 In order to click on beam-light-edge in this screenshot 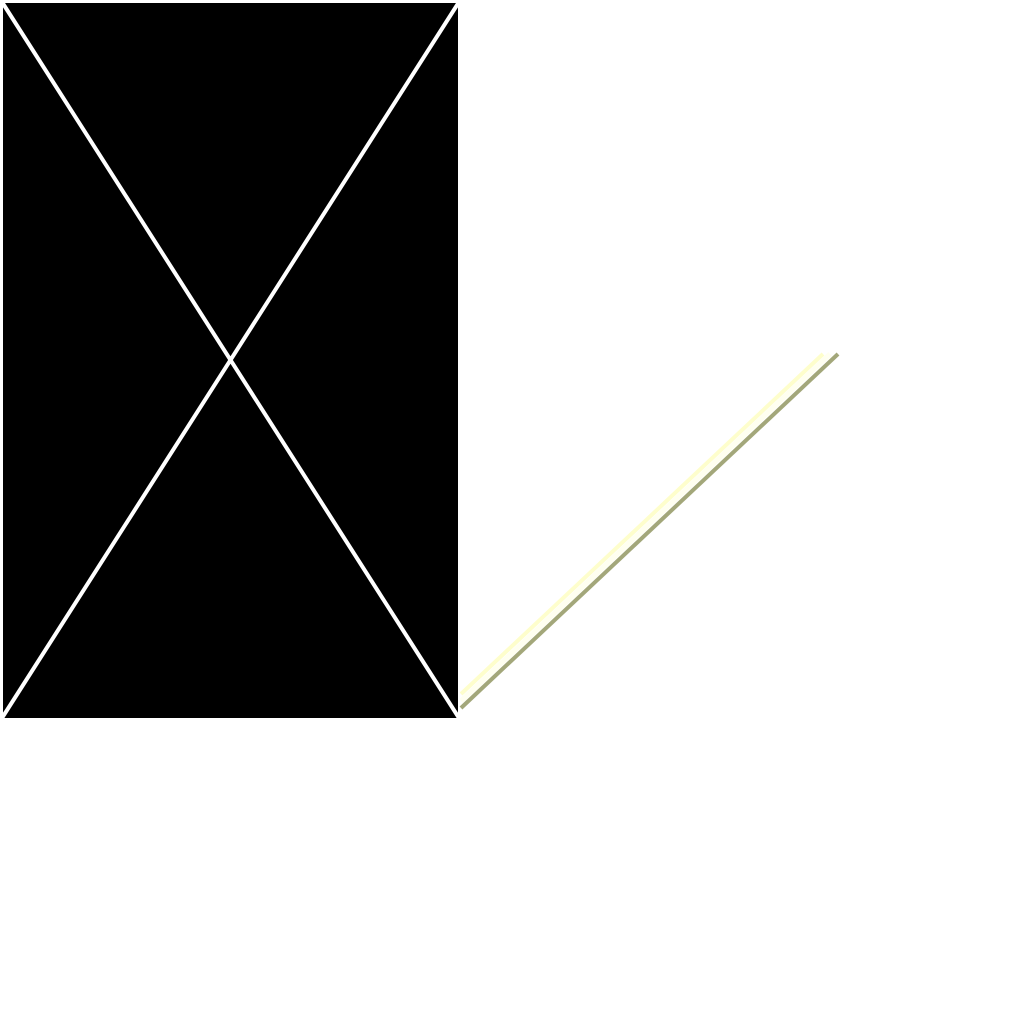, I will do `click(642, 524)`.